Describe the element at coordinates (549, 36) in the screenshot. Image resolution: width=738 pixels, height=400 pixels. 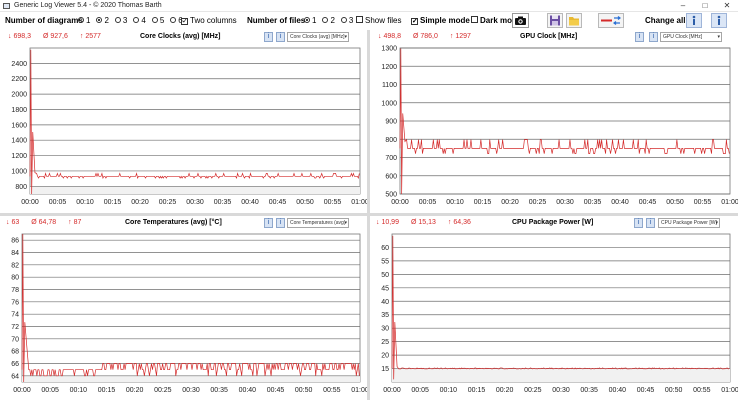
I see `chart-title: GPU Clock [MHz]` at that location.